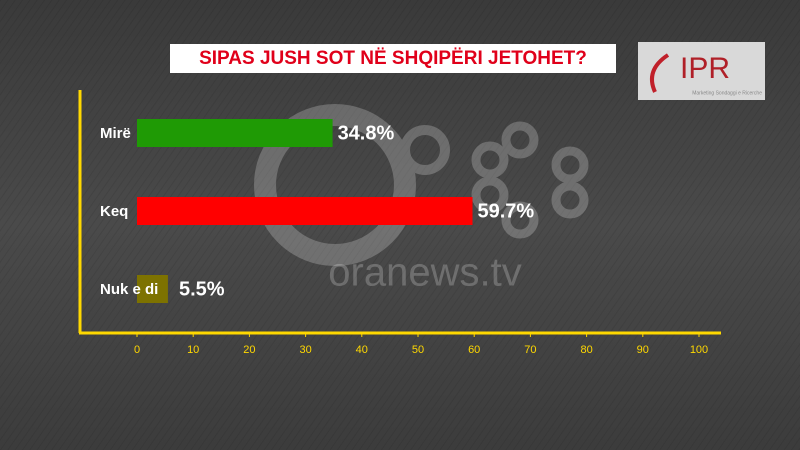  What do you see at coordinates (115, 133) in the screenshot?
I see `category-label: Mirë` at bounding box center [115, 133].